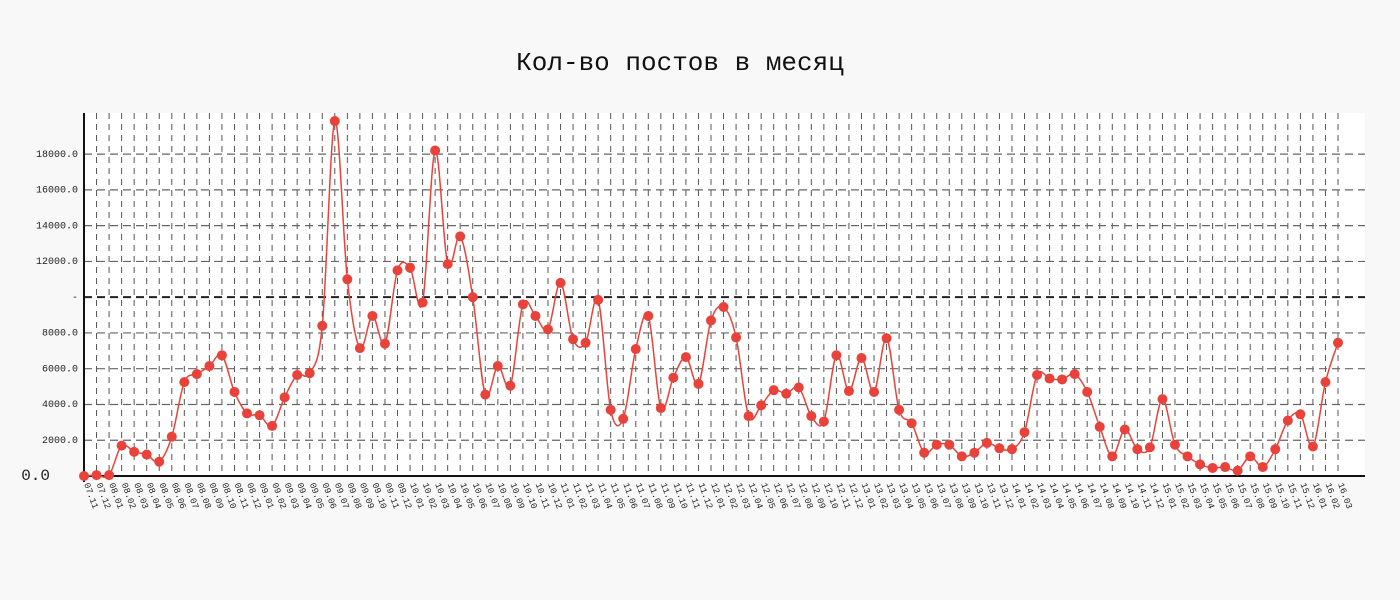  Describe the element at coordinates (60, 369) in the screenshot. I see `y-tick-label: 6000.0` at that location.